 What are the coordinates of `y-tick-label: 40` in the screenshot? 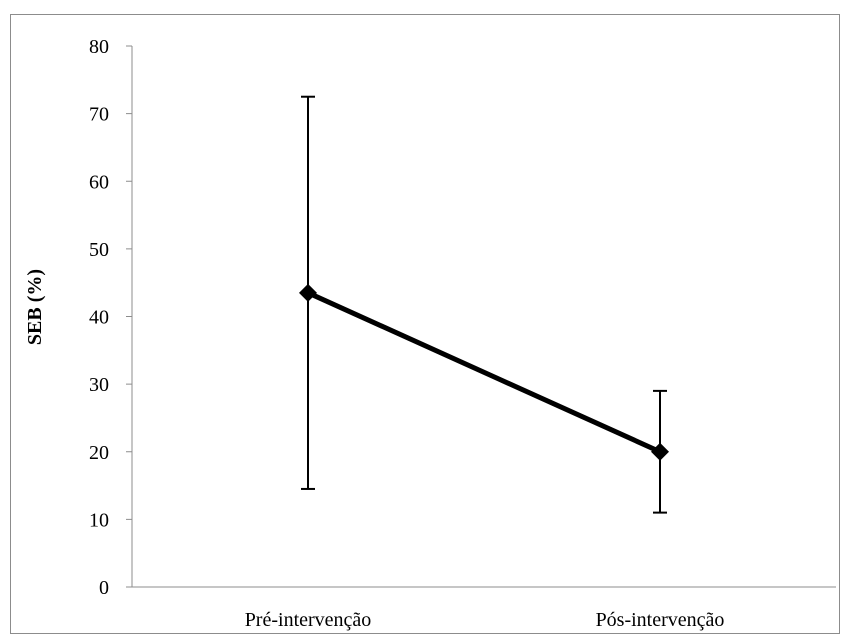 It's located at (99, 318).